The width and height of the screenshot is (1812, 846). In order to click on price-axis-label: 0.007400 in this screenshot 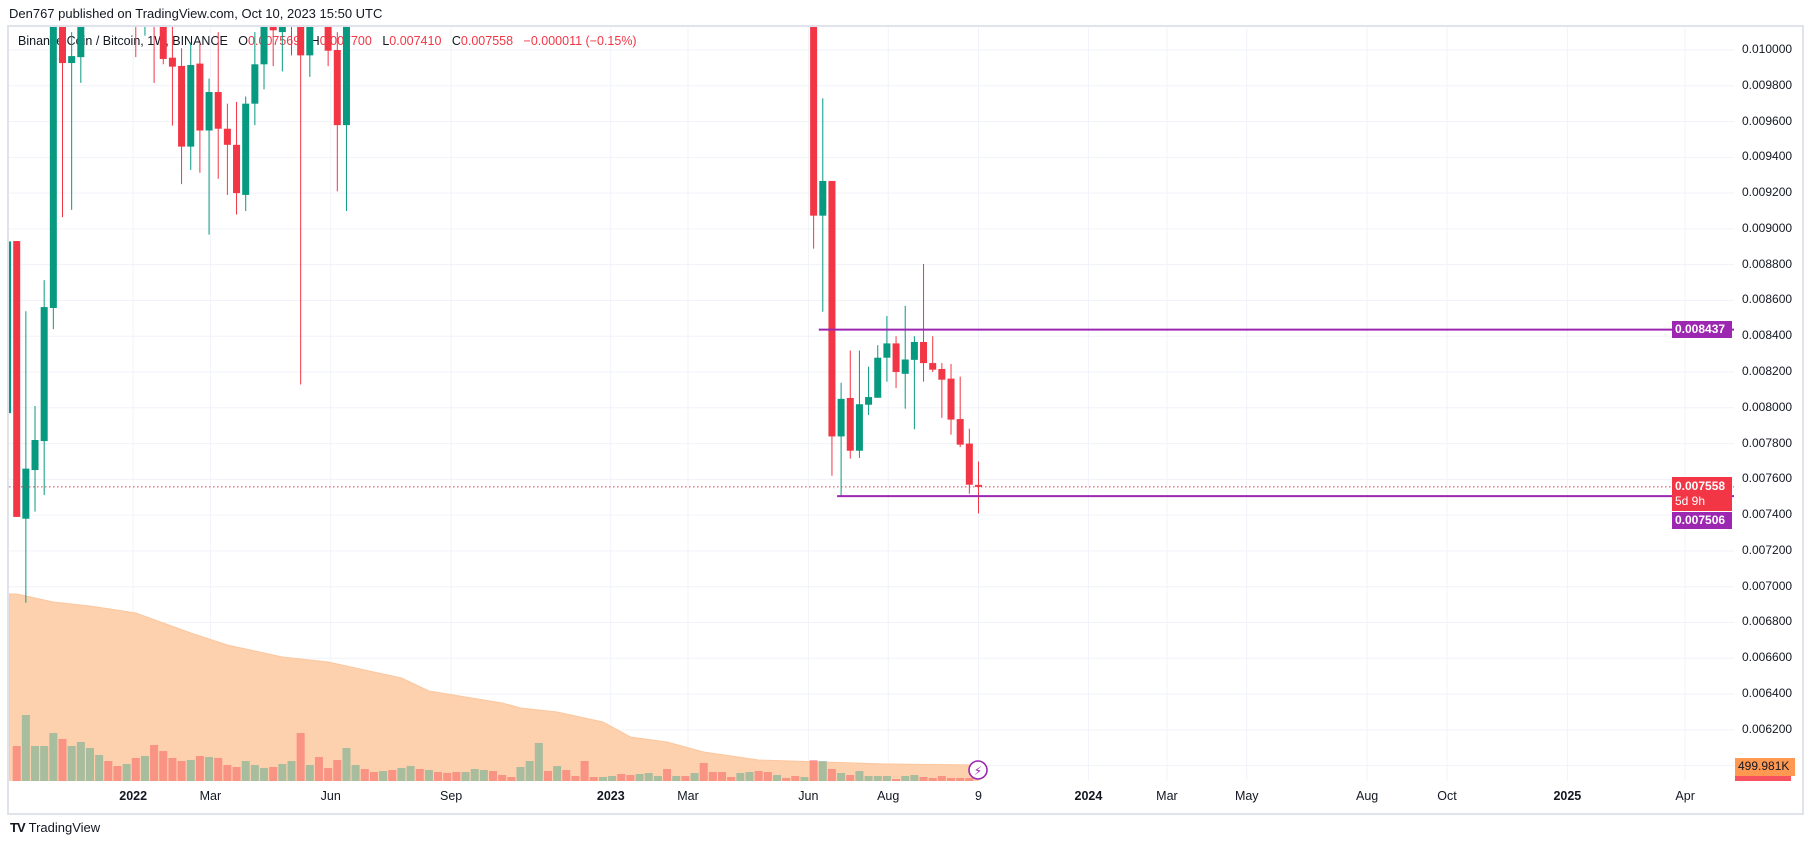, I will do `click(1767, 514)`.